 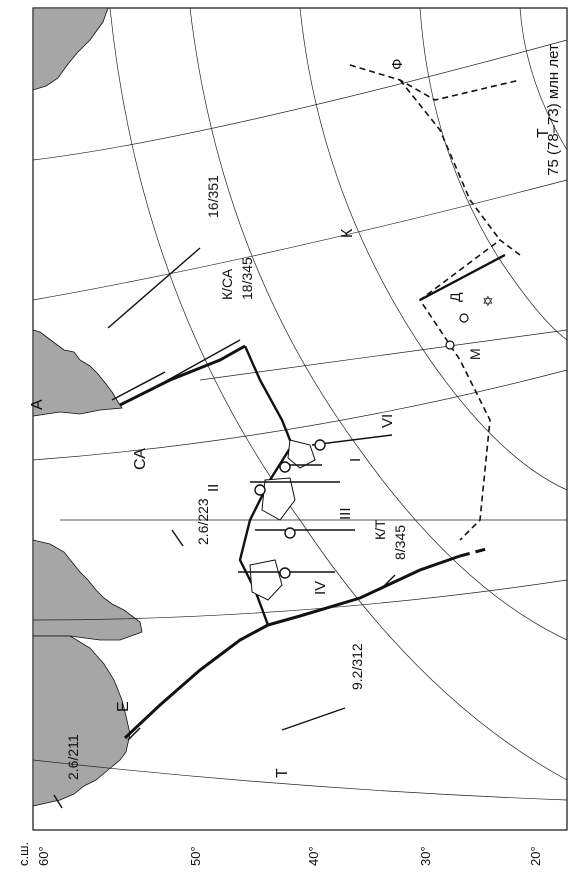 What do you see at coordinates (400, 542) in the screenshot?
I see `label-v3: 8/345` at bounding box center [400, 542].